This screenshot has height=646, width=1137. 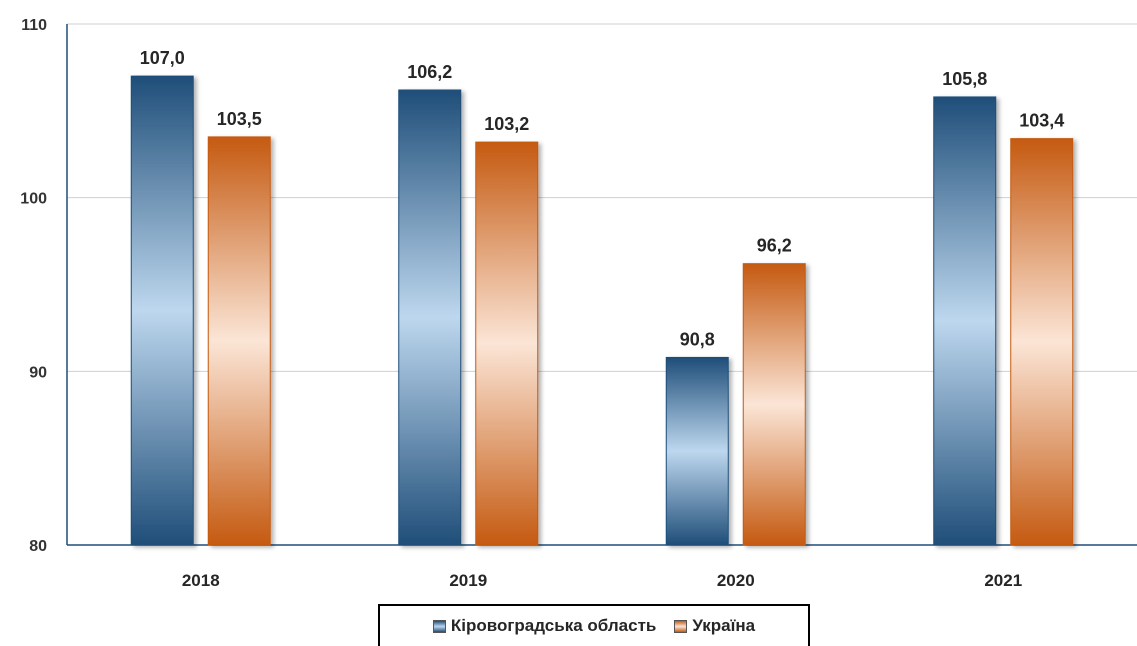 What do you see at coordinates (1042, 342) in the screenshot?
I see `bar-ukraine-2021` at bounding box center [1042, 342].